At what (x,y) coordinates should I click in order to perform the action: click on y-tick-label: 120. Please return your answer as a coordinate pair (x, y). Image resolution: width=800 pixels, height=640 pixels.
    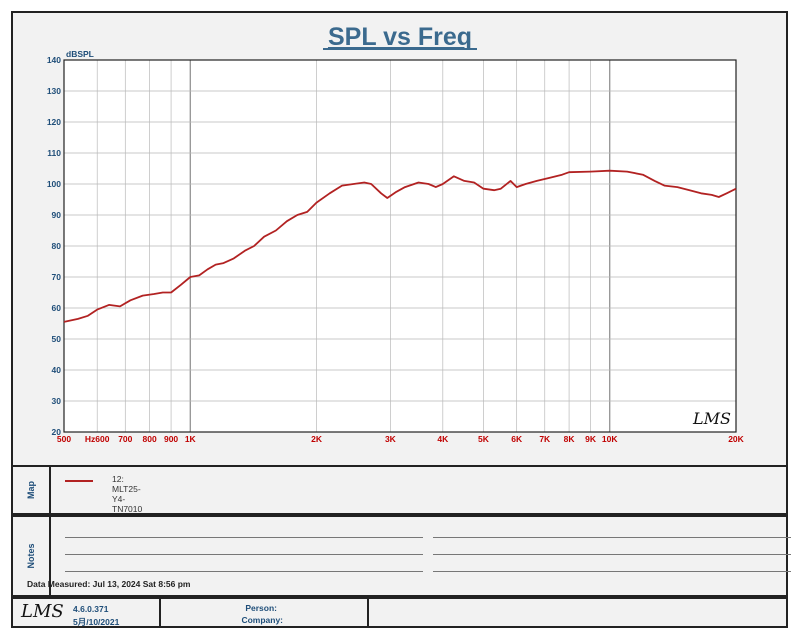
    Looking at the image, I should click on (54, 122).